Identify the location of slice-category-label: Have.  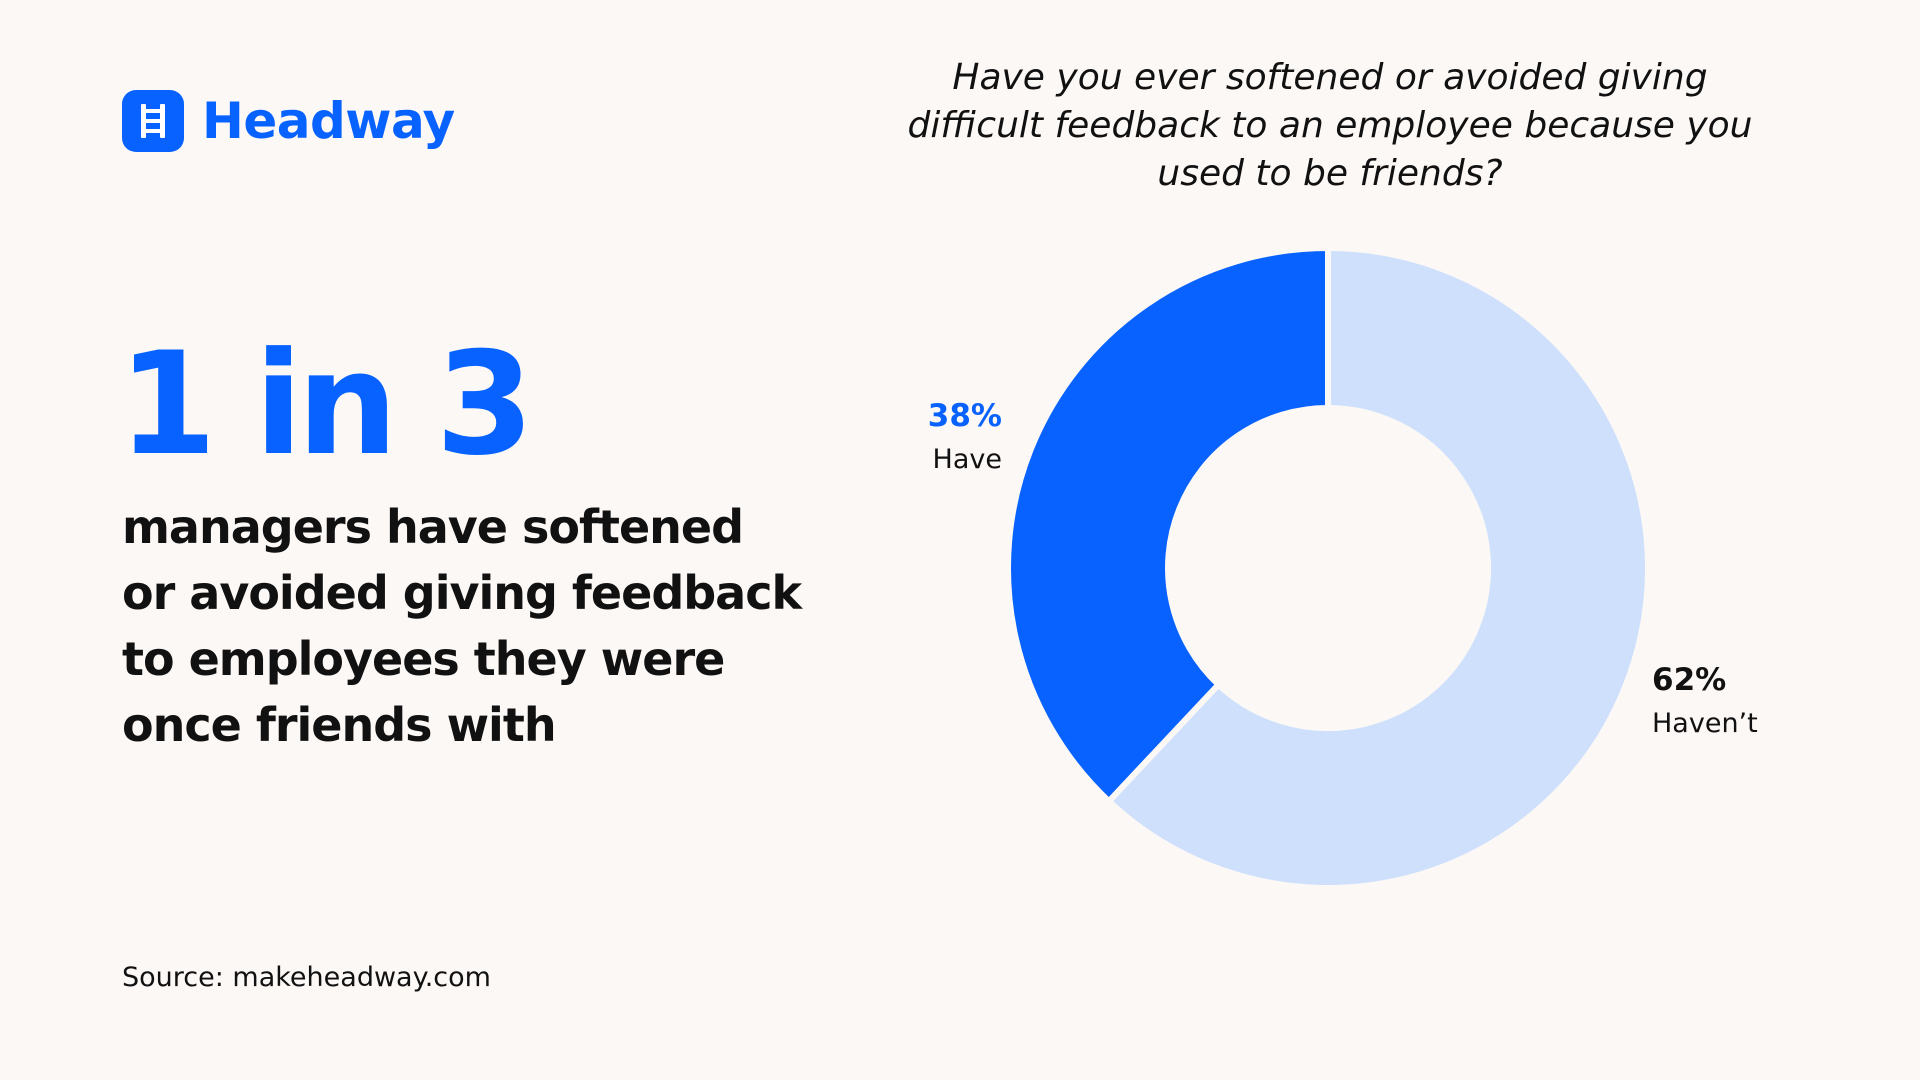
(967, 459).